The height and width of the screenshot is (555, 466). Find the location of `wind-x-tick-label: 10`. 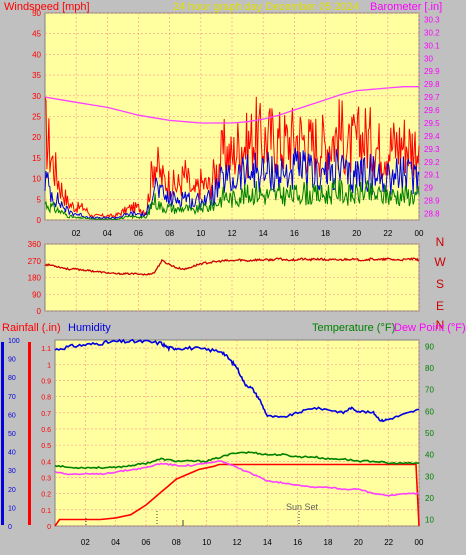

wind-x-tick-label: 10 is located at coordinates (200, 233).